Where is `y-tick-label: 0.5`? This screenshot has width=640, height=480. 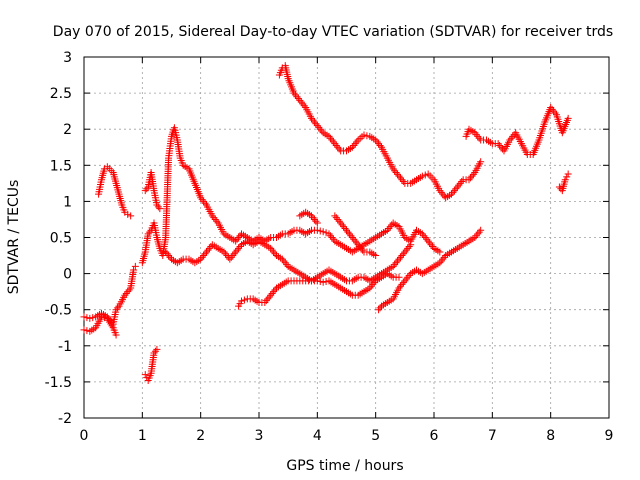 y-tick-label: 0.5 is located at coordinates (61, 239).